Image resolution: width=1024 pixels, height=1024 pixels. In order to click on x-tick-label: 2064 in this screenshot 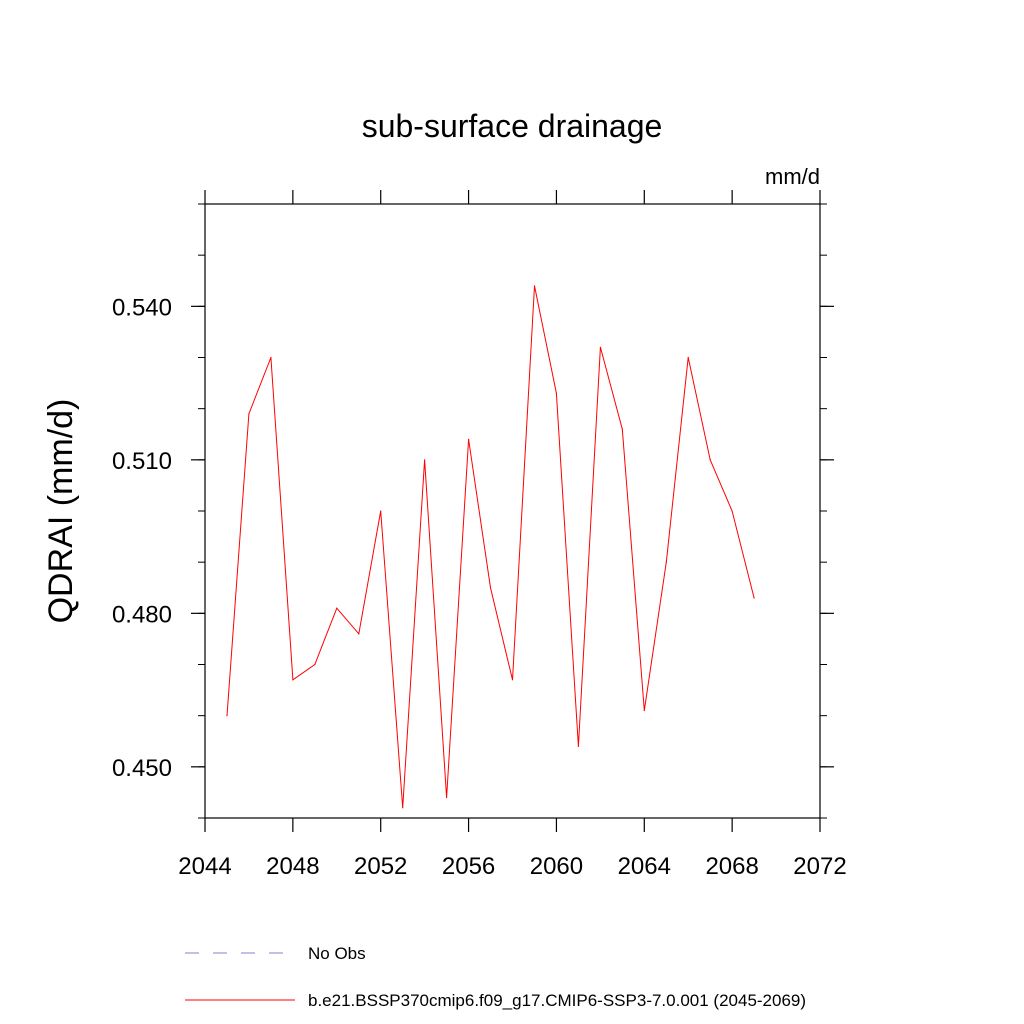, I will do `click(644, 866)`.